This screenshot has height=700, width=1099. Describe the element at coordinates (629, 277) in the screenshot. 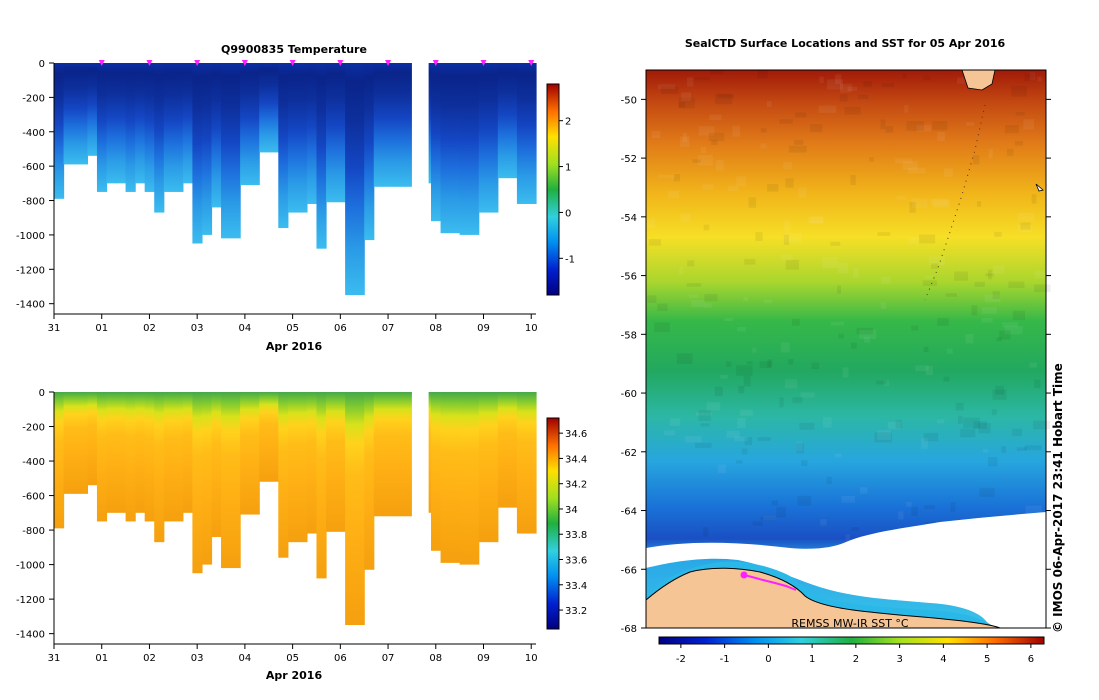

I see `latitude-tick-label: -56` at that location.